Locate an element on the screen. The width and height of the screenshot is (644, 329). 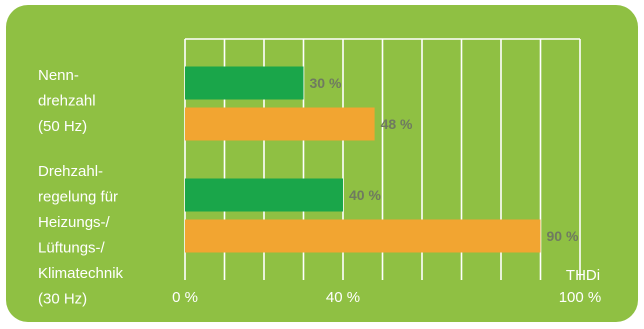
category-label-line: drehzahl is located at coordinates (67, 101).